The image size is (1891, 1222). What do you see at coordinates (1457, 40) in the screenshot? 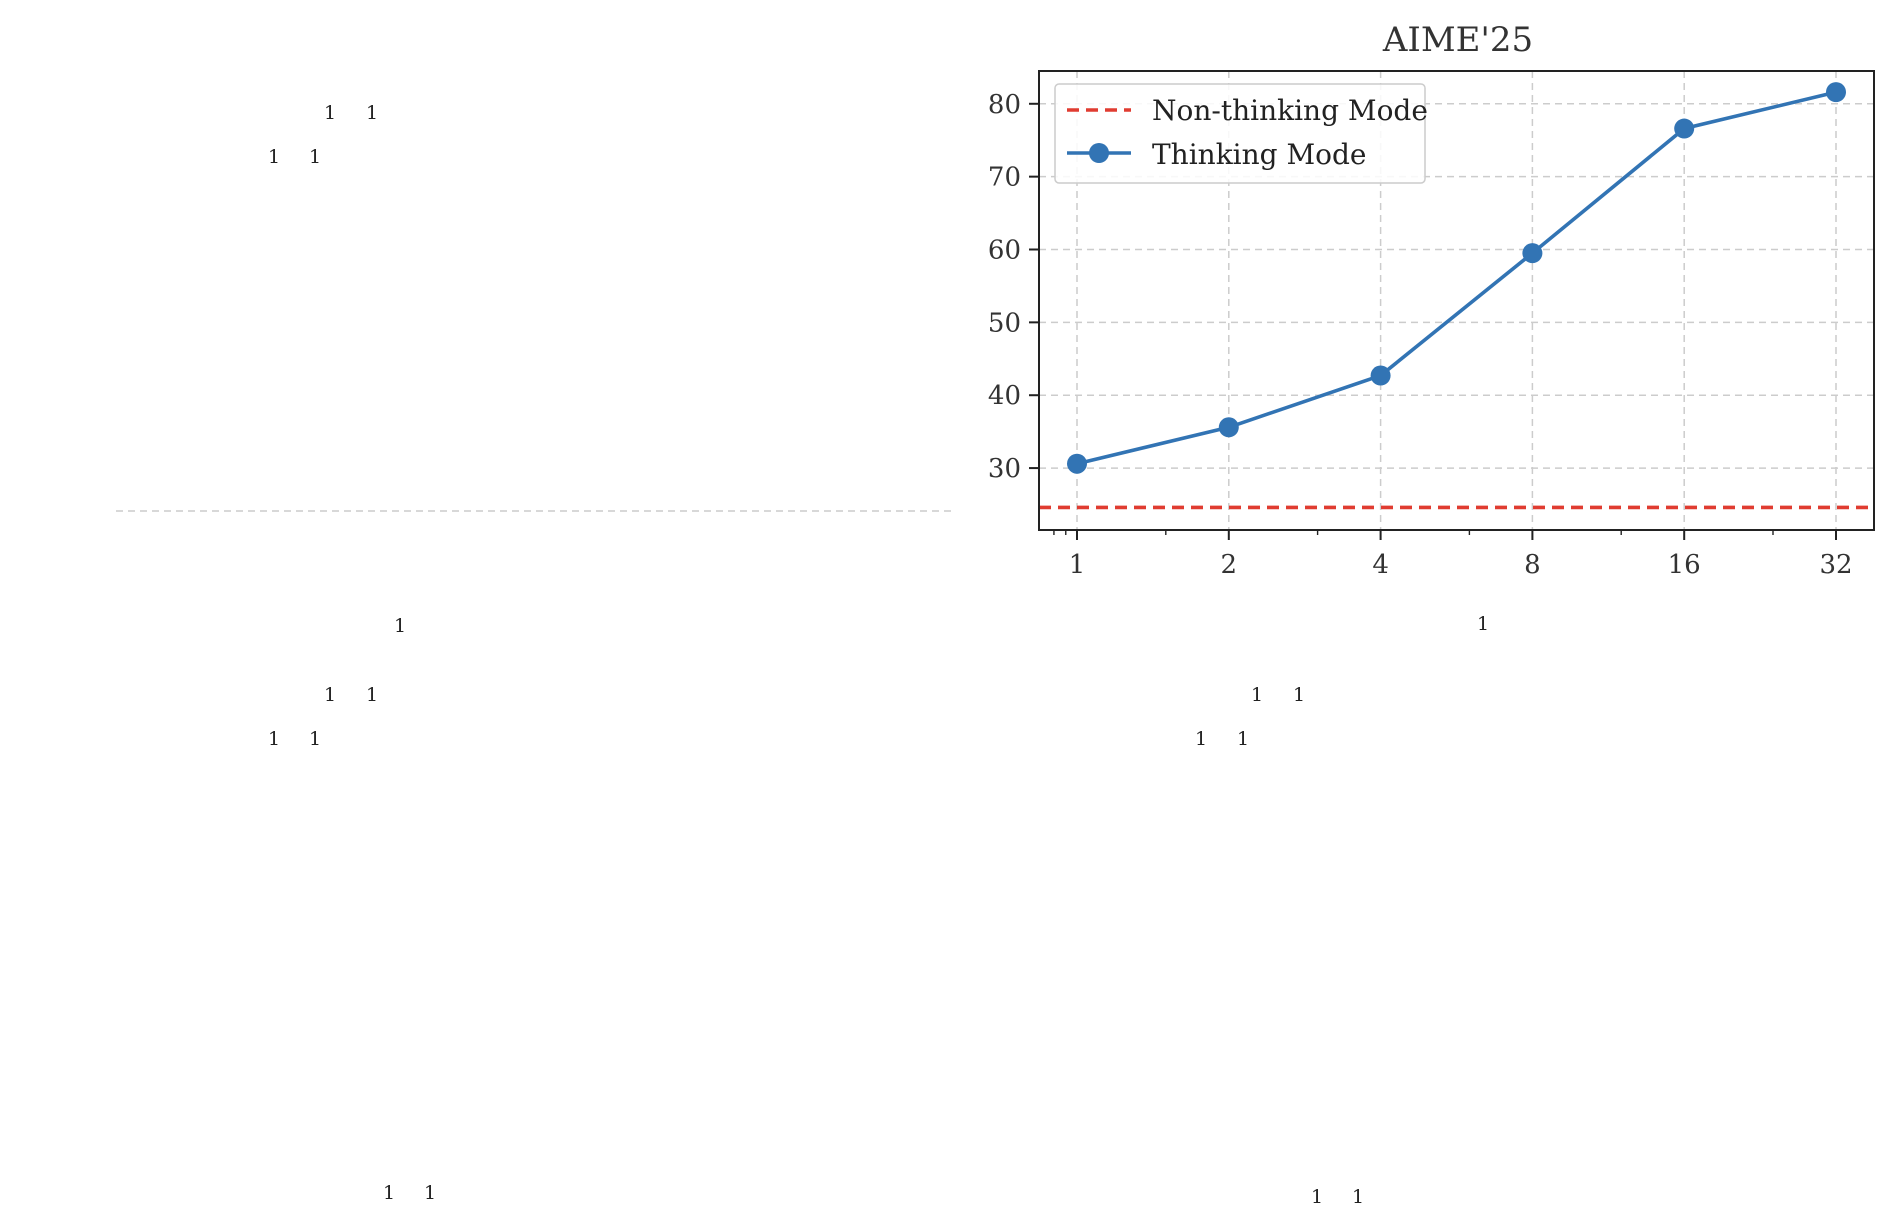
I see `chart-title: AIME'25` at bounding box center [1457, 40].